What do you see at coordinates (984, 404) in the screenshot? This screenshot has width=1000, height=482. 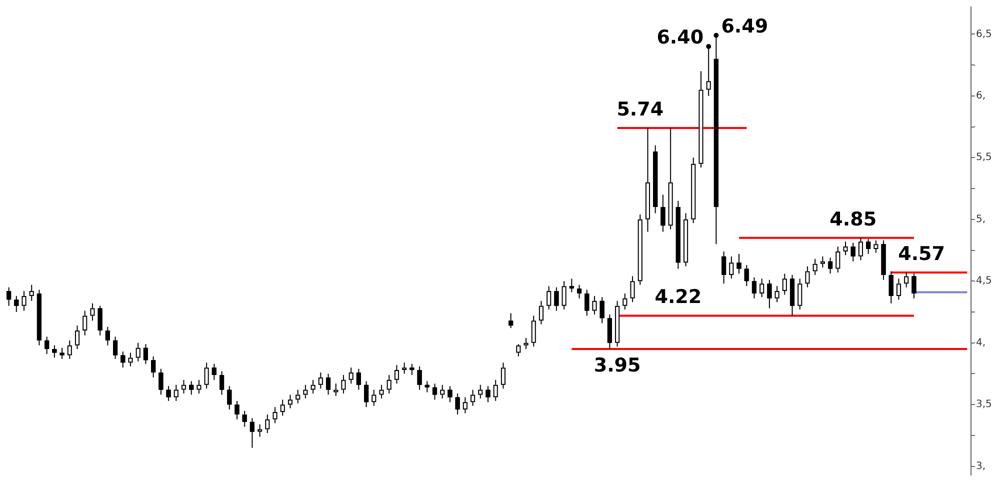 I see `y-tick-label: 3,5` at bounding box center [984, 404].